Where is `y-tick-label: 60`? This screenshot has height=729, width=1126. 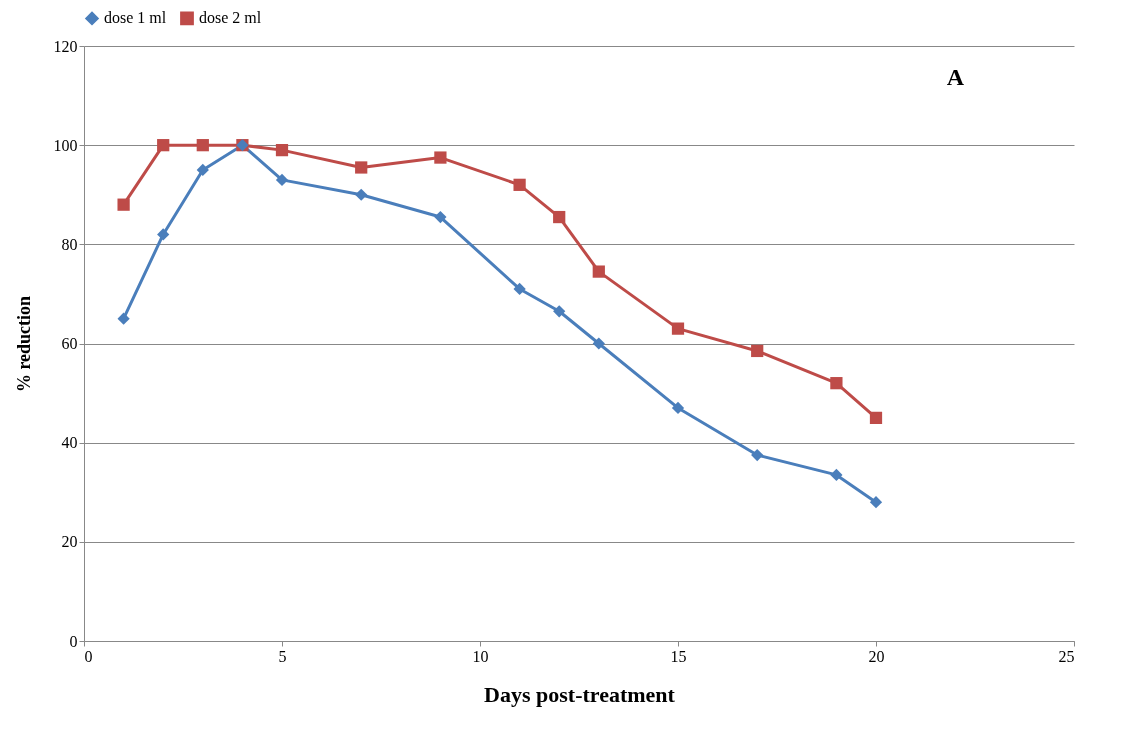 y-tick-label: 60 is located at coordinates (69, 343).